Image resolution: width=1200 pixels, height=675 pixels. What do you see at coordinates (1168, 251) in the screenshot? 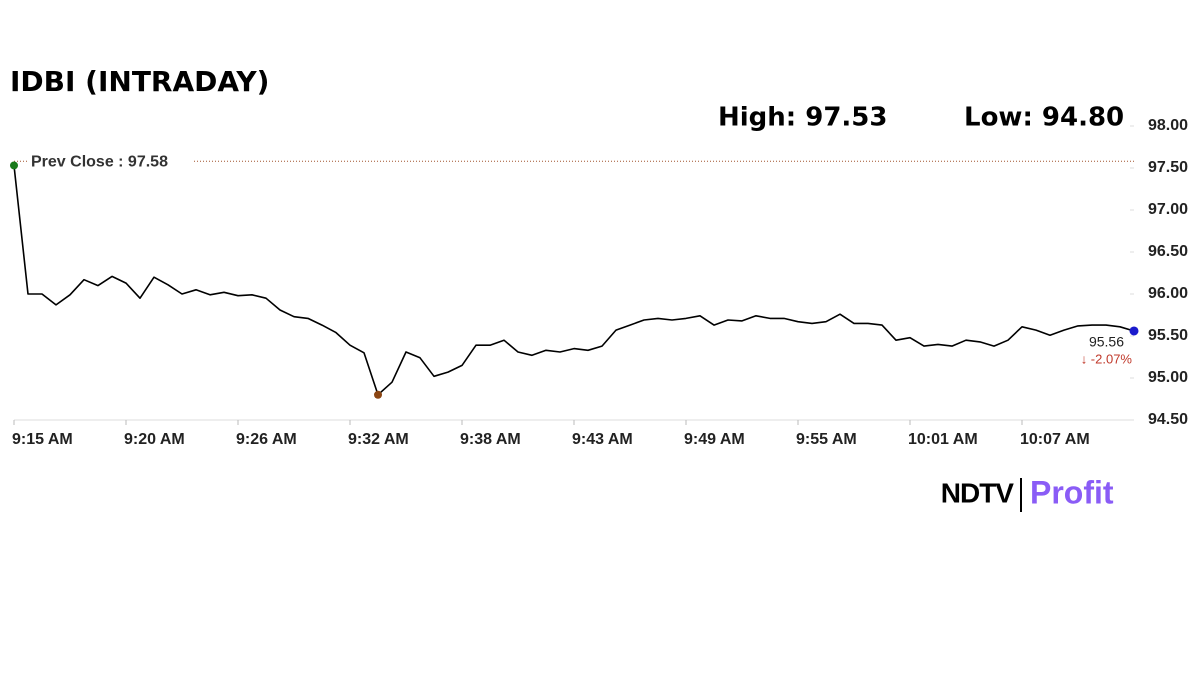
I see `y-tick-label: 96.50` at bounding box center [1168, 251].